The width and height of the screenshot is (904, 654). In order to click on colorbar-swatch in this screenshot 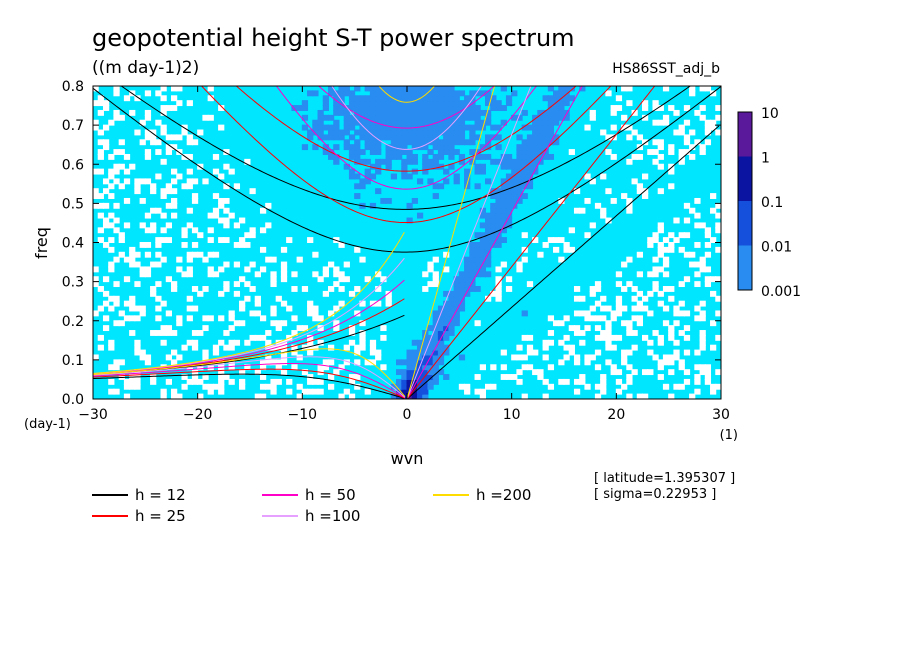, I will do `click(745, 267)`.